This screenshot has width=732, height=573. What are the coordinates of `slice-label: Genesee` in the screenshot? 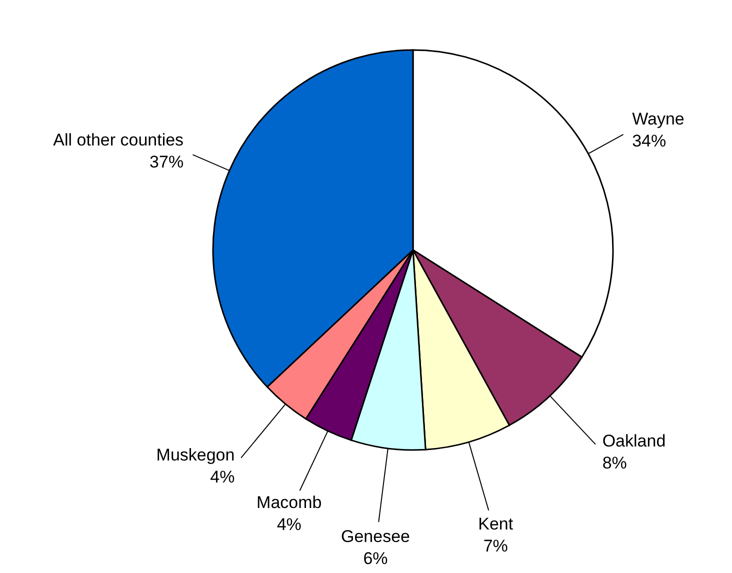 It's located at (375, 536).